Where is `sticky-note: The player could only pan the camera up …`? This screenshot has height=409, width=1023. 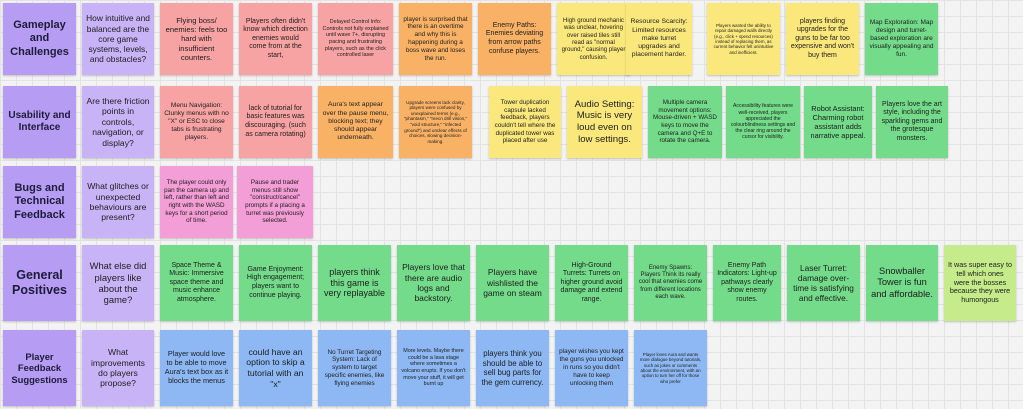
sticky-note: The player could only pan the camera up … is located at coordinates (196, 202).